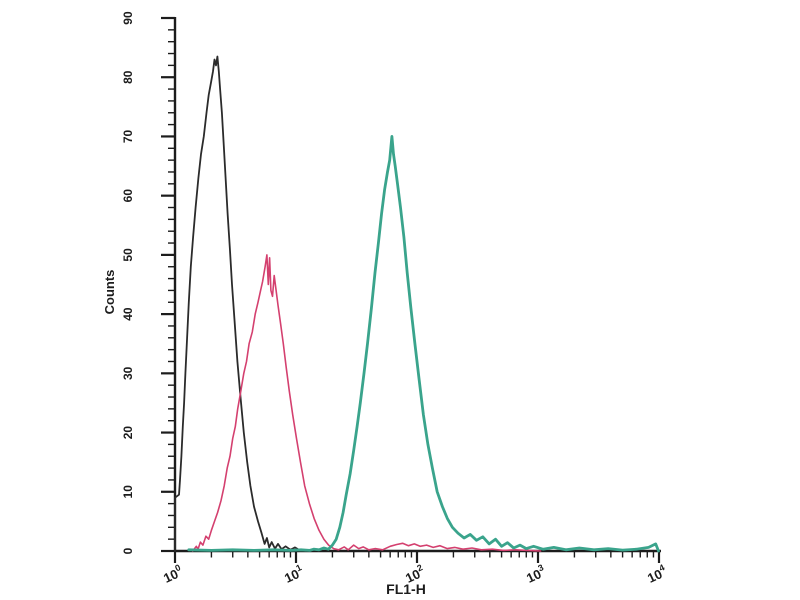 The image size is (800, 600). I want to click on y-tick-label: 20, so click(128, 433).